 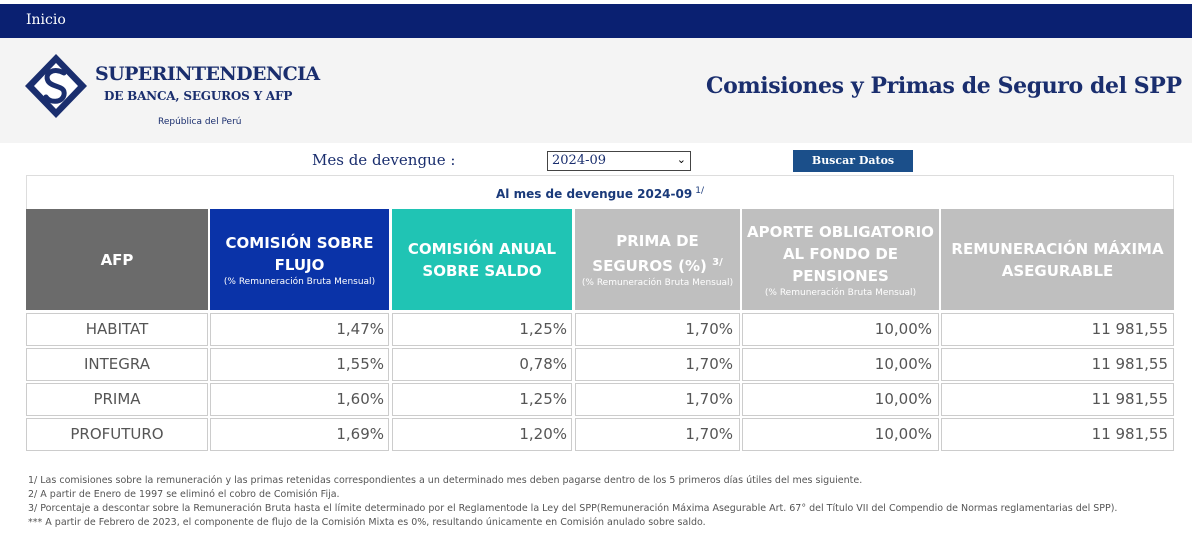 What do you see at coordinates (117, 329) in the screenshot?
I see `cell-afp: HABITAT` at bounding box center [117, 329].